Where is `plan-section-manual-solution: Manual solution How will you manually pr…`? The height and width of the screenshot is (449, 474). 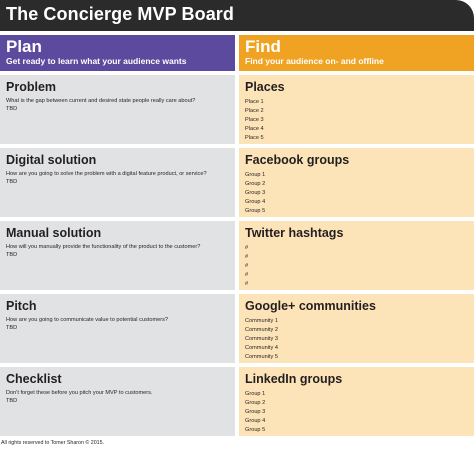
plan-section-manual-solution: Manual solution How will you manually pr… is located at coordinates (117, 255).